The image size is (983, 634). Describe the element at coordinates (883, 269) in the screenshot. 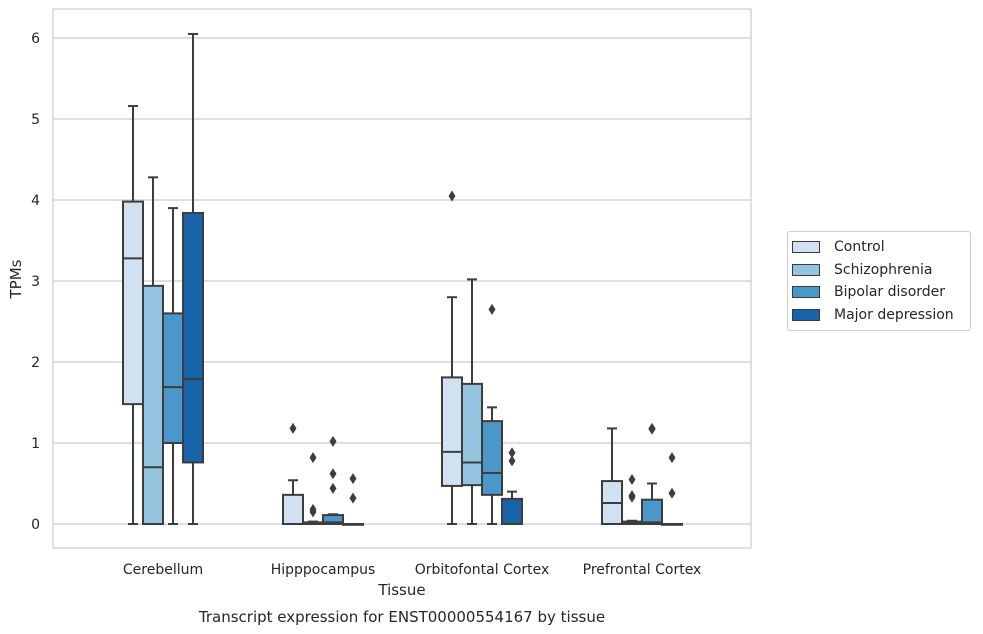

I see `legend-label: Schizophrenia` at that location.